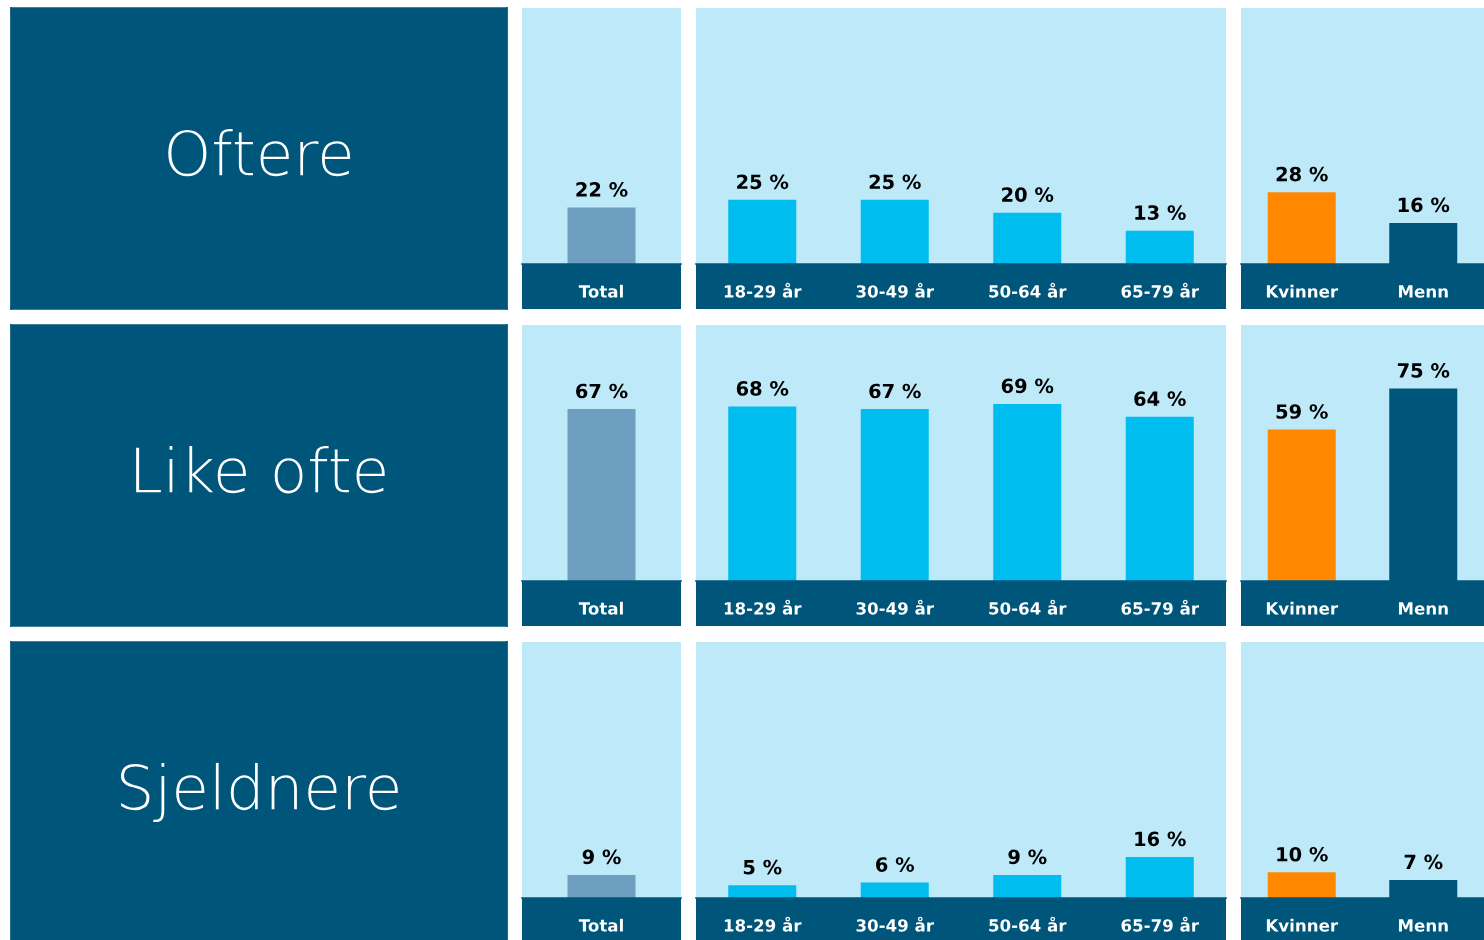 The image size is (1484, 940). Describe the element at coordinates (762, 388) in the screenshot. I see `data-label: 68 %` at that location.